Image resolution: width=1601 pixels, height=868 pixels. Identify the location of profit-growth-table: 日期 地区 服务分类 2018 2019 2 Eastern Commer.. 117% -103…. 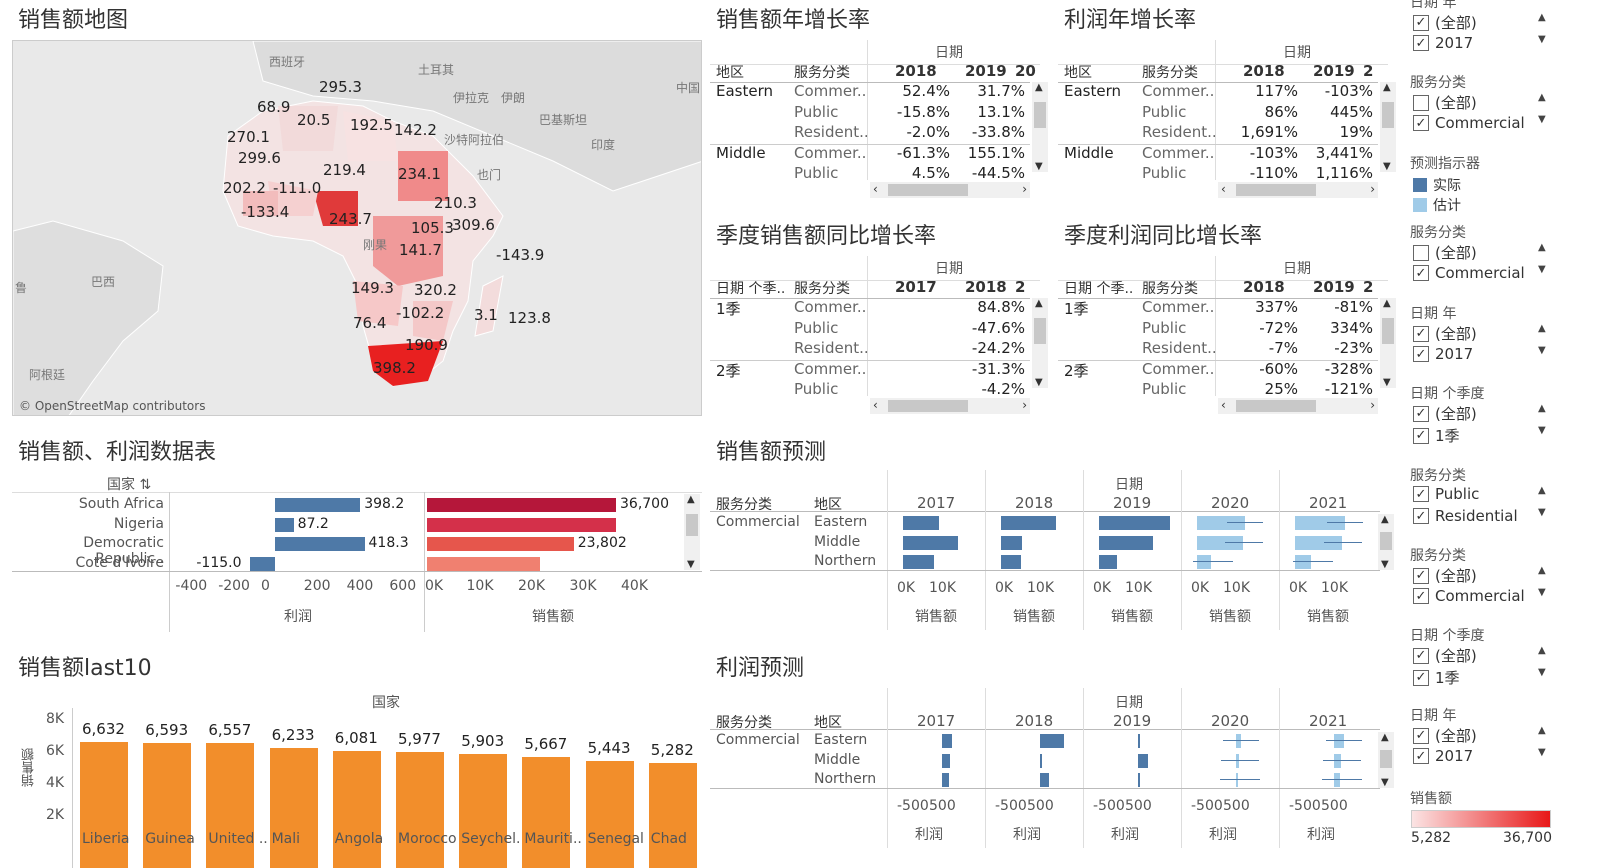
(1228, 120).